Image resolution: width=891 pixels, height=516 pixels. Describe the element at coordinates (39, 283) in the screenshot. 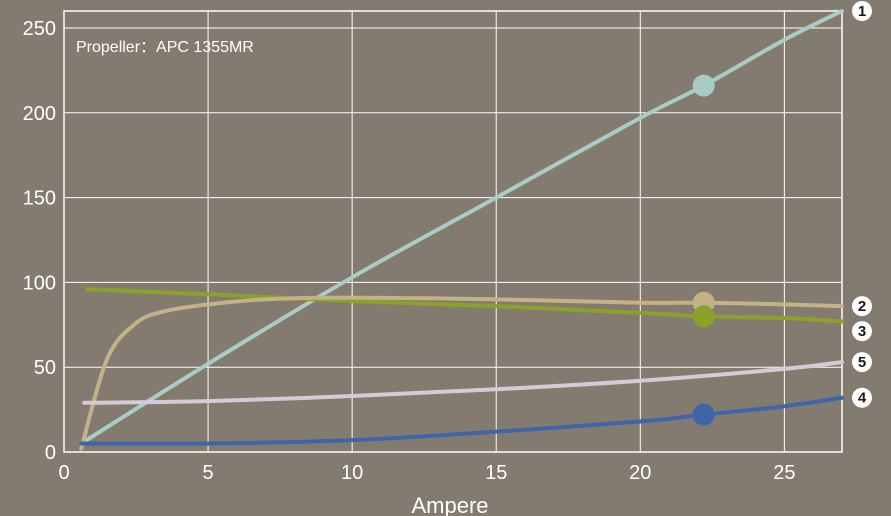

I see `y-tick-label: 100` at that location.